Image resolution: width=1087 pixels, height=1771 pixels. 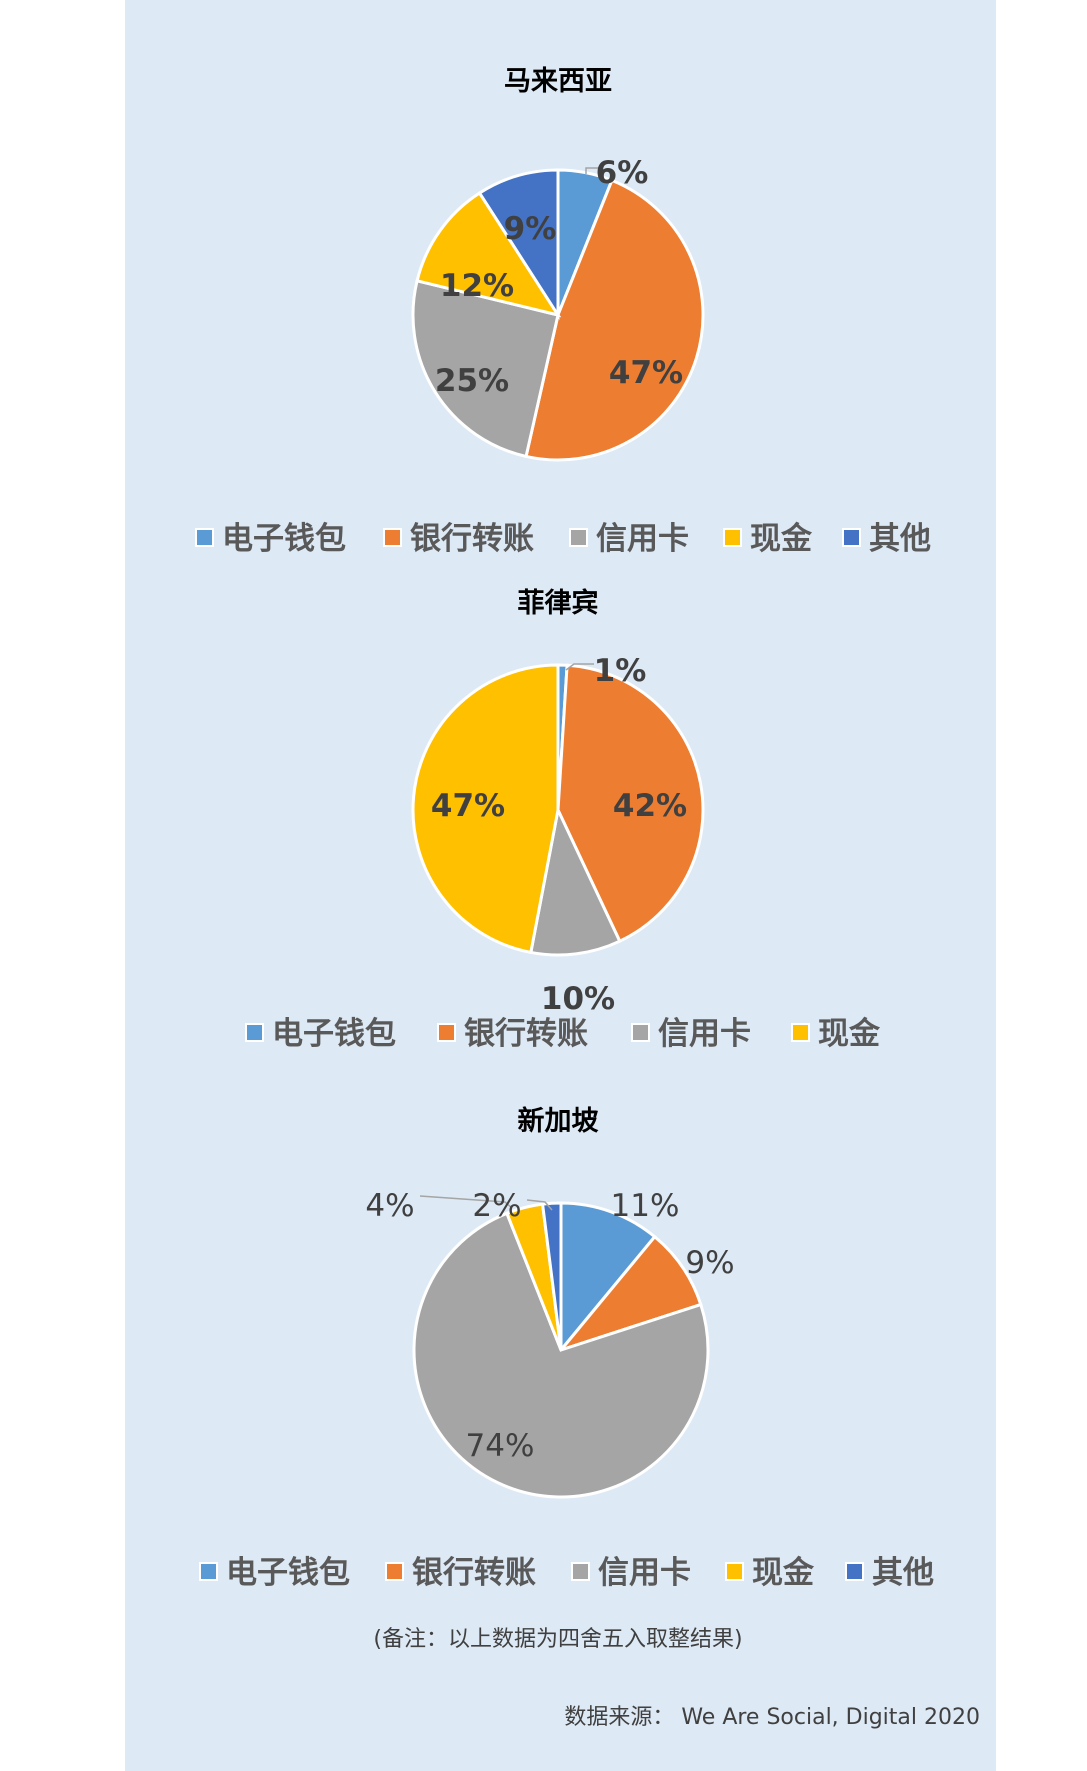 I want to click on data-label: 74%, so click(x=500, y=1446).